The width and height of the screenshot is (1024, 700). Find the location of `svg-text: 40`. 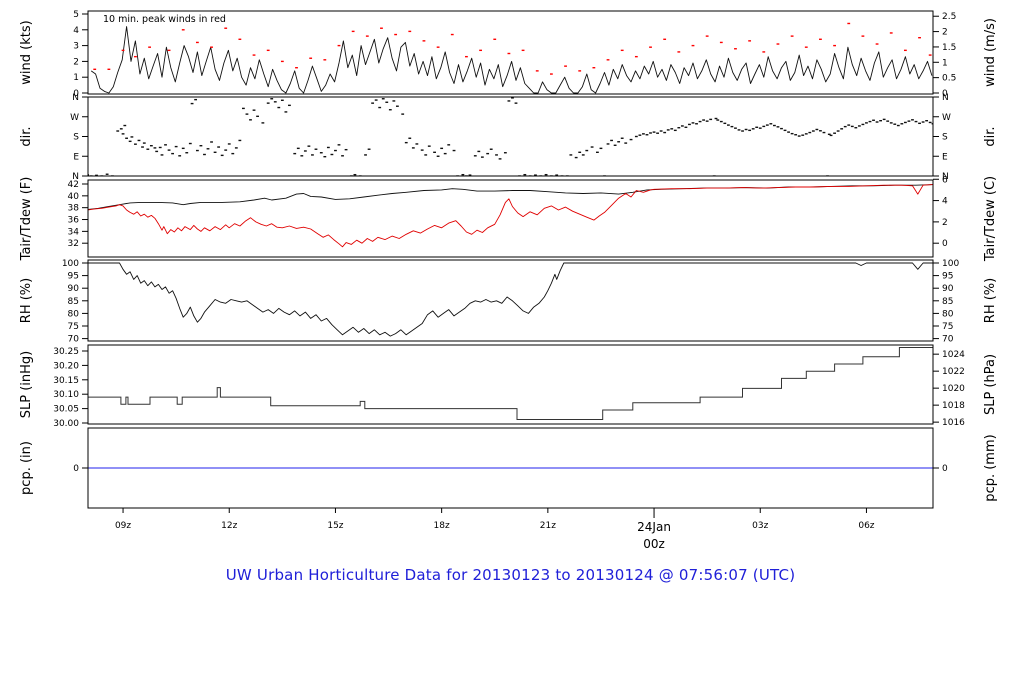

svg-text: 40 is located at coordinates (74, 197).